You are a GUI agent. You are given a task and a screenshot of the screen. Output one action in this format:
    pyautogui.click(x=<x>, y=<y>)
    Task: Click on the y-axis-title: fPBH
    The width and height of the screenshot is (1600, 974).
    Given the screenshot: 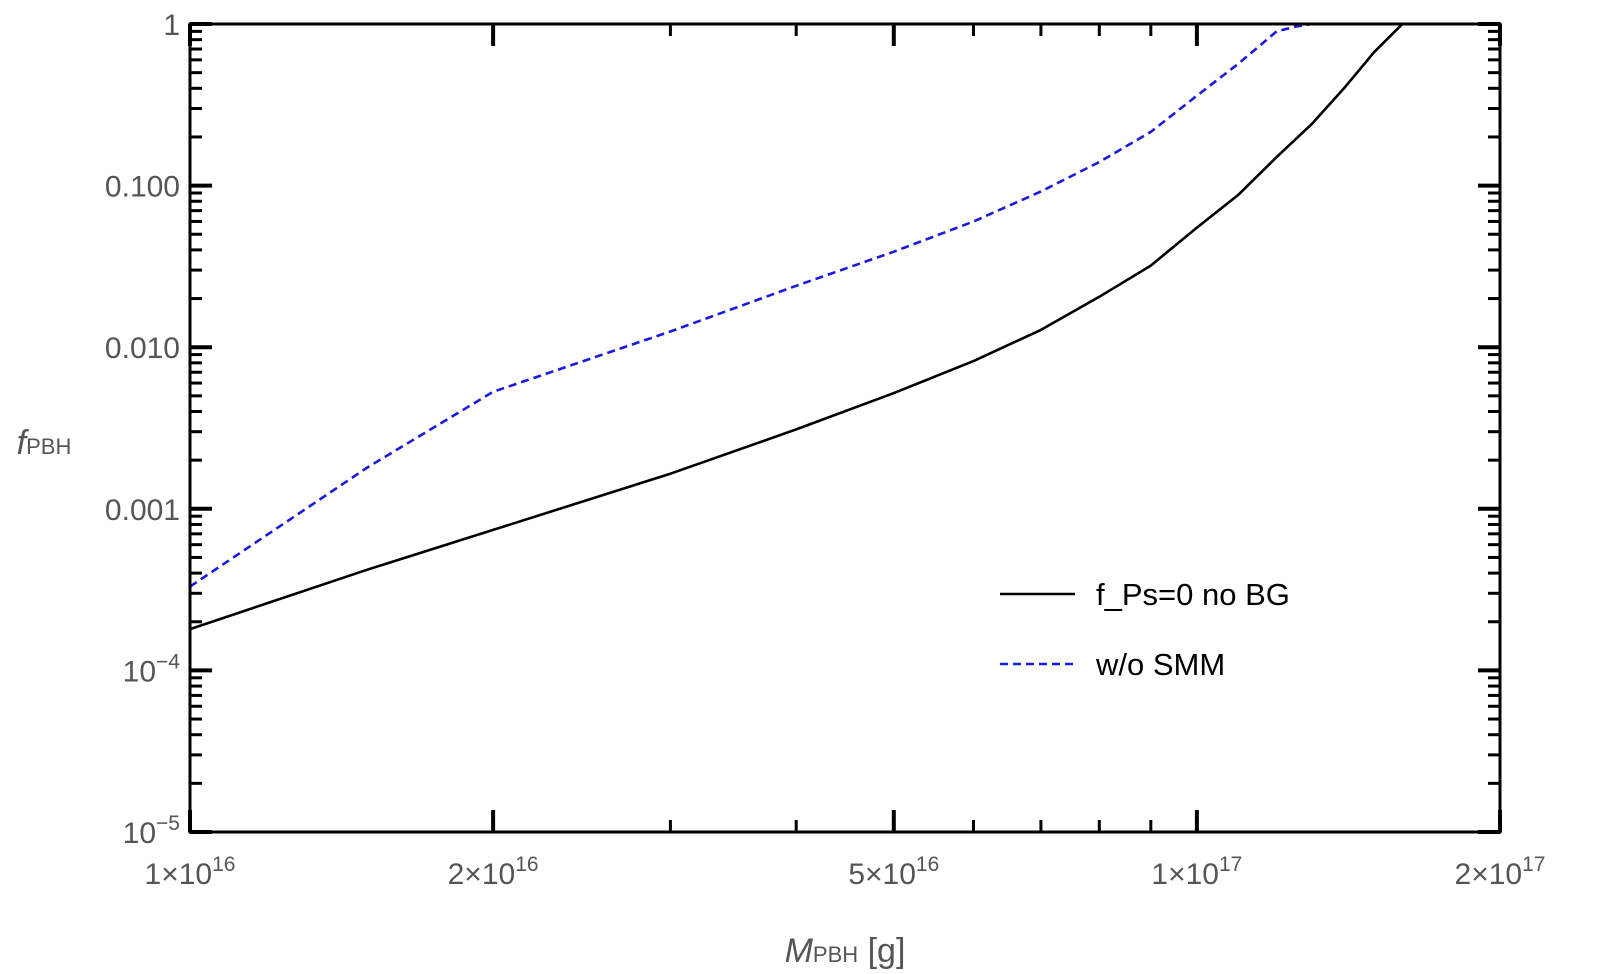 What is the action you would take?
    pyautogui.click(x=44, y=443)
    